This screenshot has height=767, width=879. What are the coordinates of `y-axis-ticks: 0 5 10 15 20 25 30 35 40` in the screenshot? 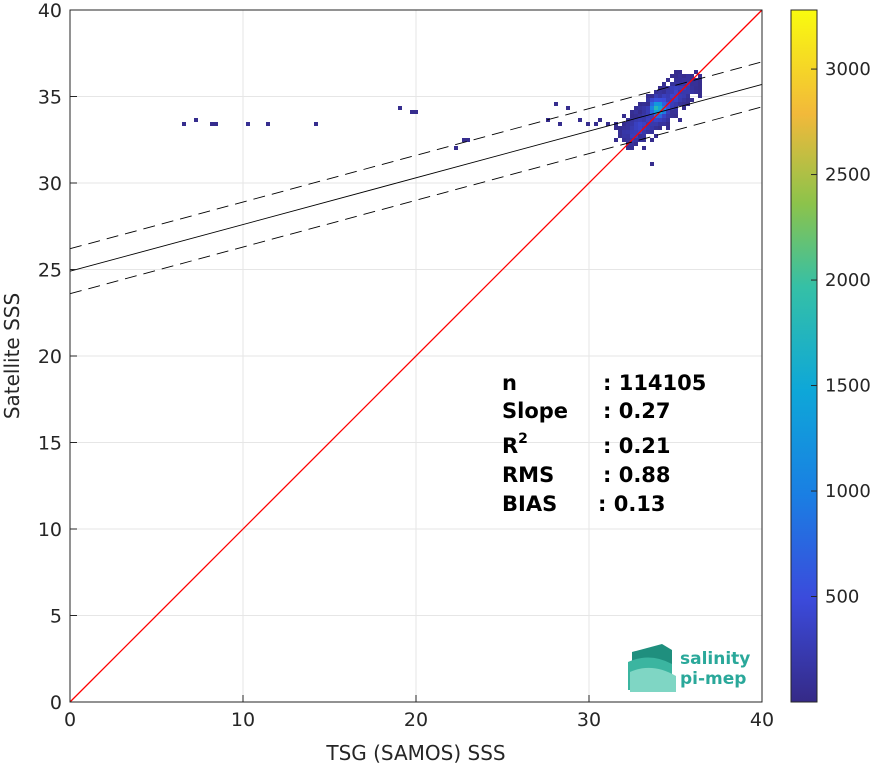 It's located at (57, 357).